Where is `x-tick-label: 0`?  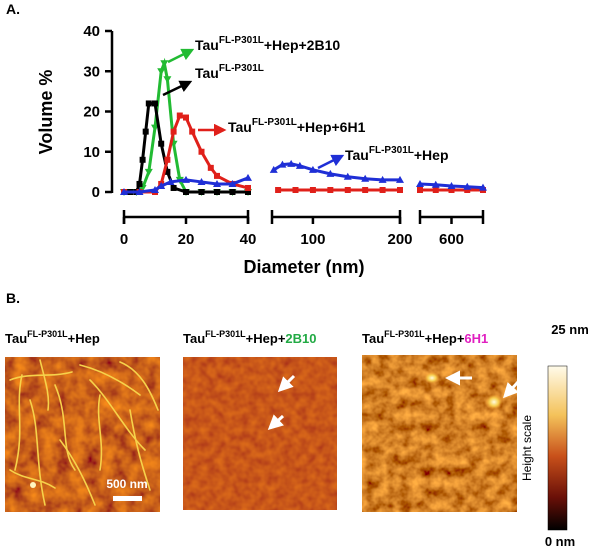 x-tick-label: 0 is located at coordinates (124, 239).